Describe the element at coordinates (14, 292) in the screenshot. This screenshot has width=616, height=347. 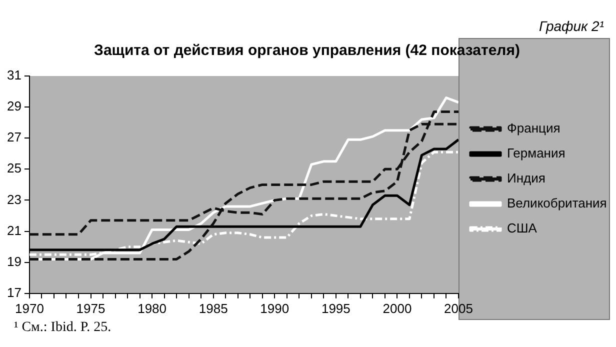
I see `y-tick-label: 17` at that location.